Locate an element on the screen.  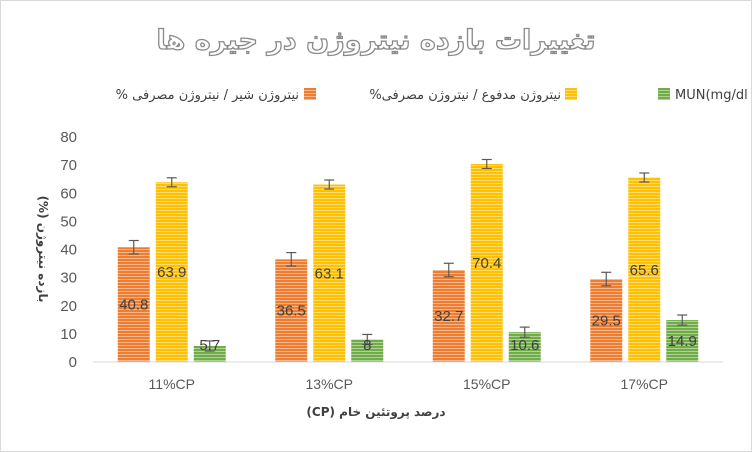
data-label-2: 70.4 is located at coordinates (486, 263).